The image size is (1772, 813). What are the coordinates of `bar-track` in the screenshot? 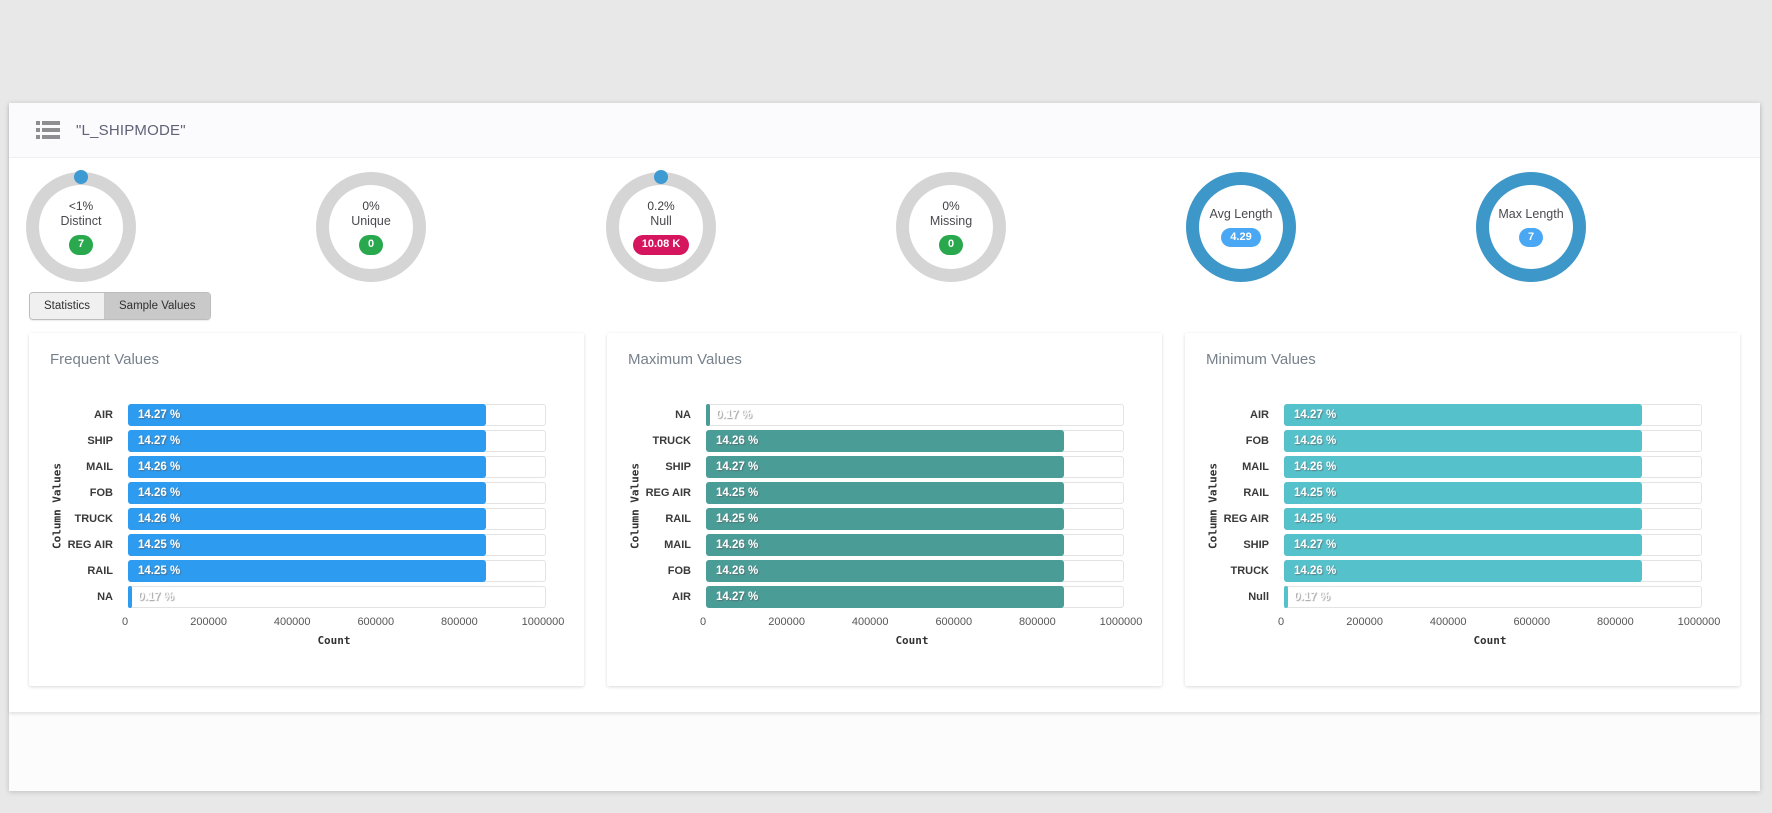 It's located at (337, 597).